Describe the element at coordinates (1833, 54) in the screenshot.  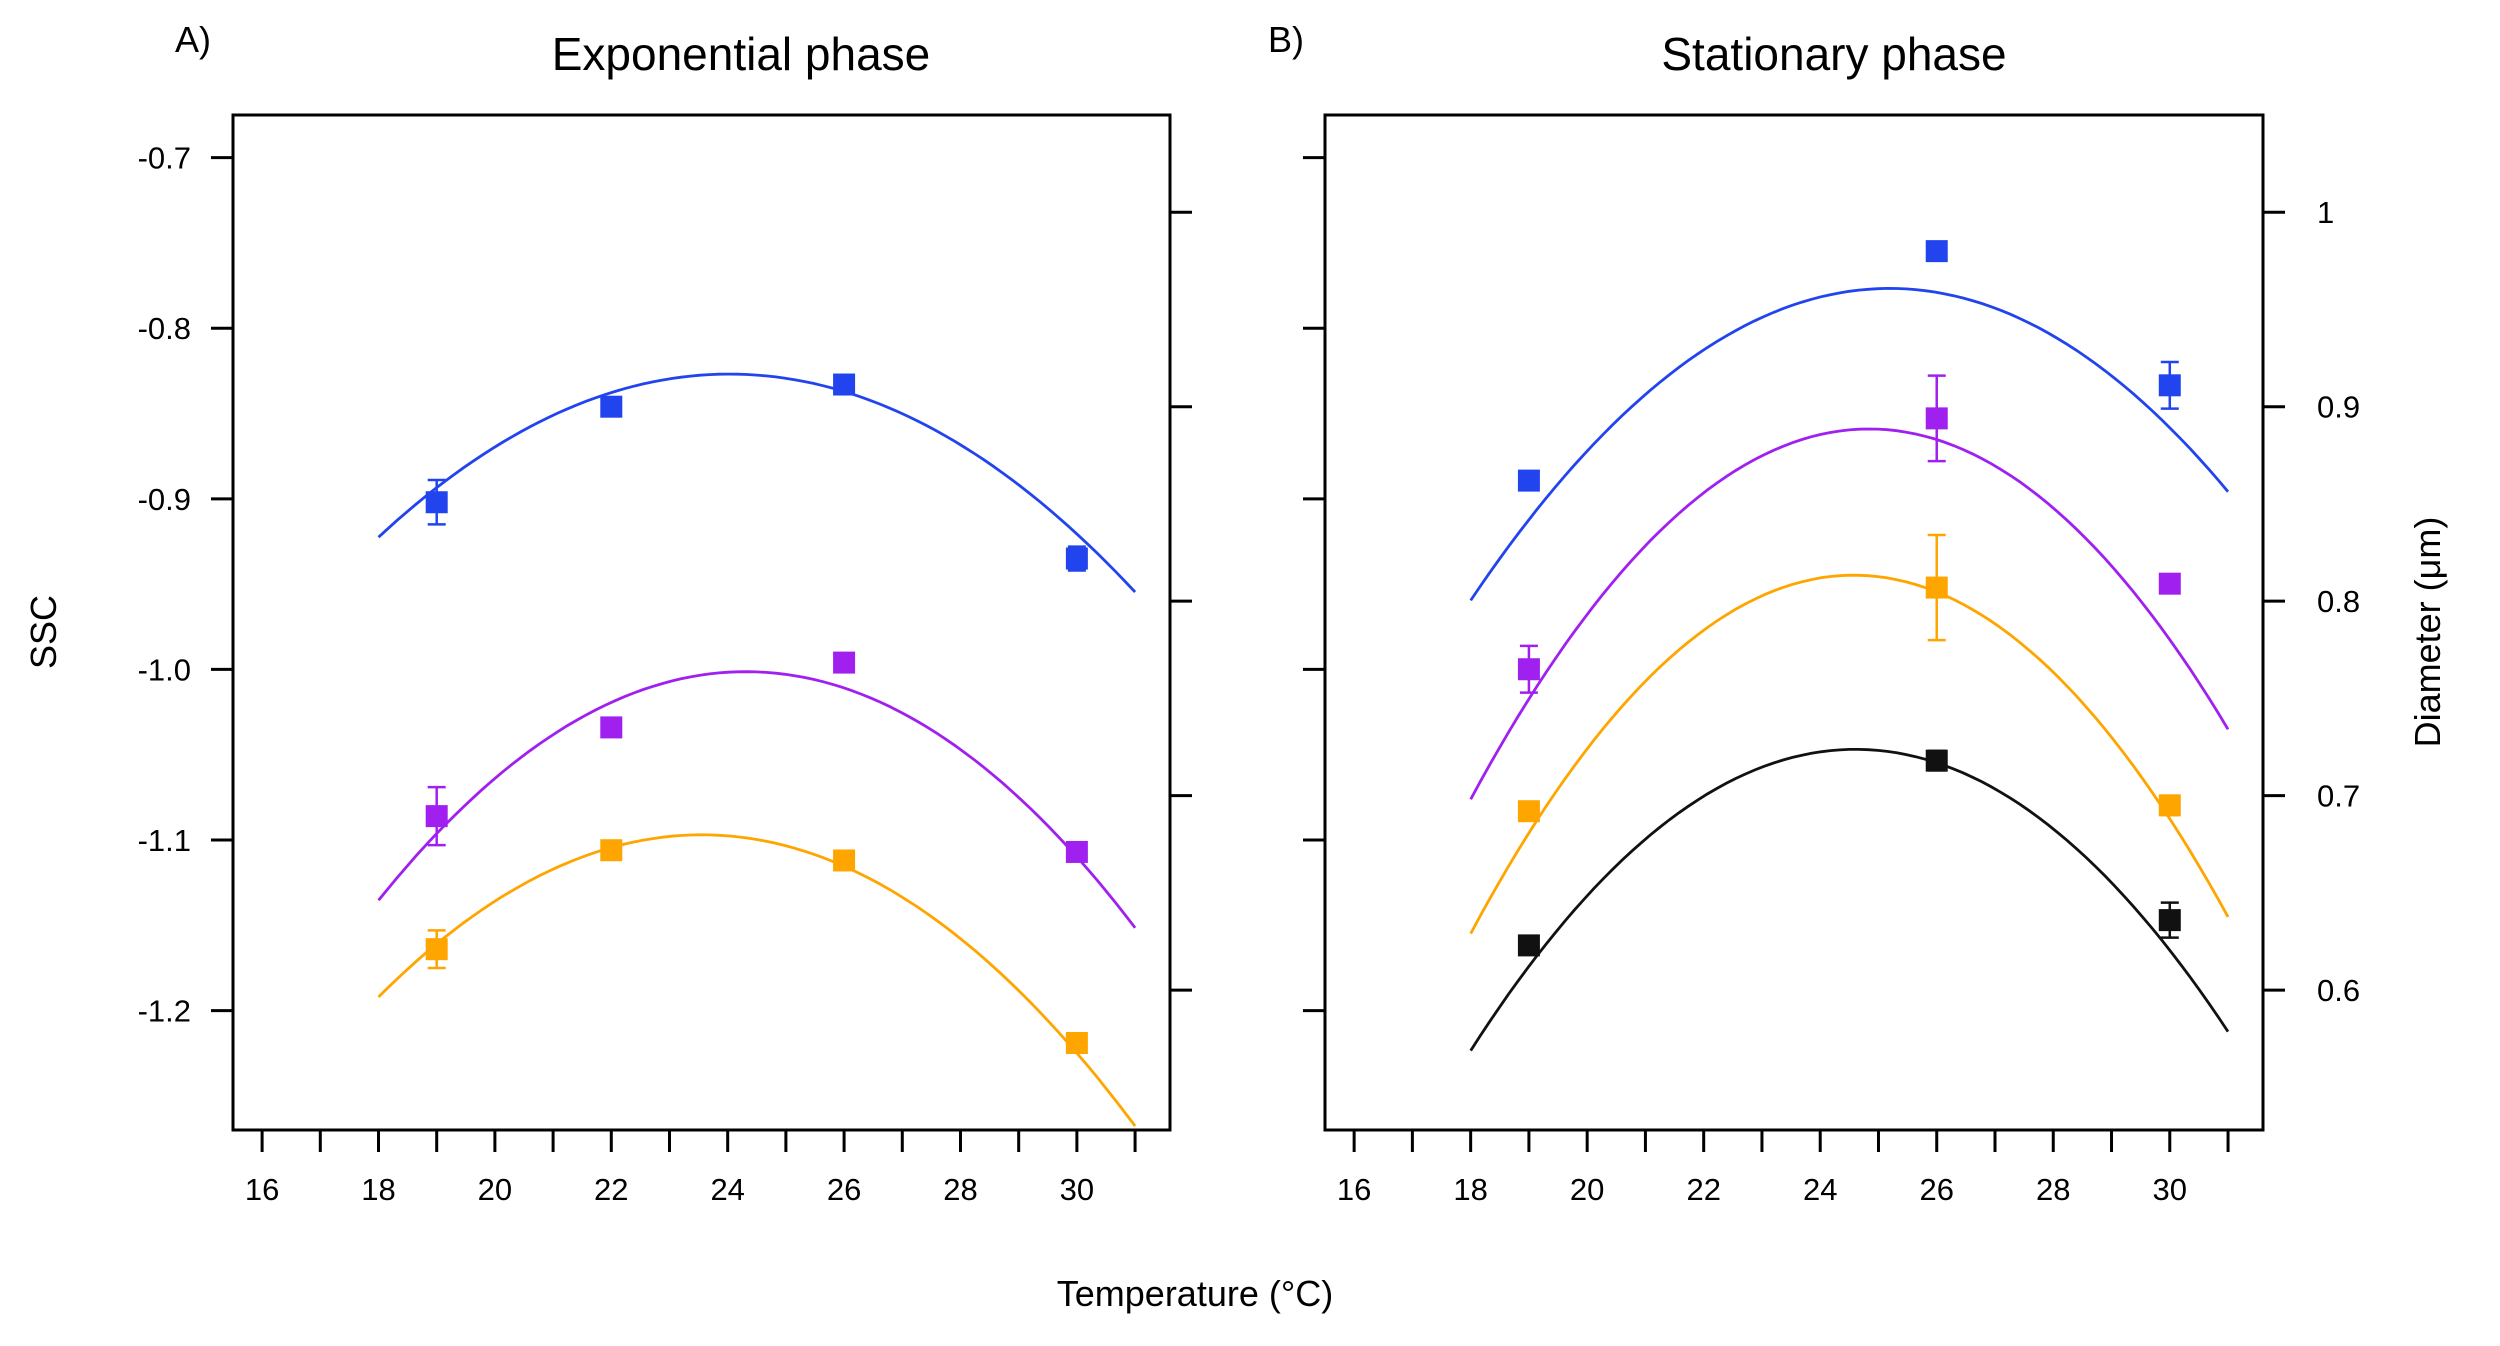
I see `panel-title: Stationary phase` at that location.